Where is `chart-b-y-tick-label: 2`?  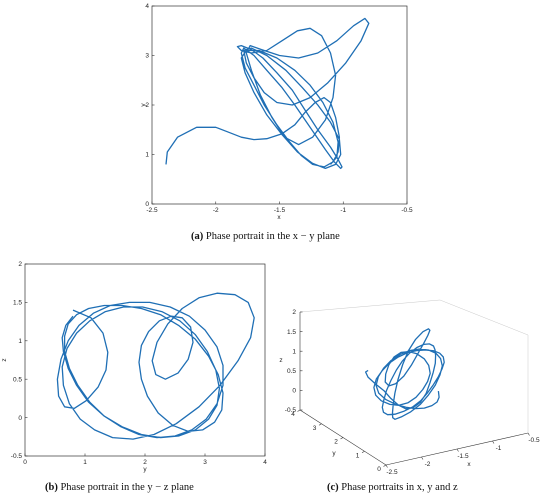 chart-b-y-tick-label: 2 is located at coordinates (20, 264).